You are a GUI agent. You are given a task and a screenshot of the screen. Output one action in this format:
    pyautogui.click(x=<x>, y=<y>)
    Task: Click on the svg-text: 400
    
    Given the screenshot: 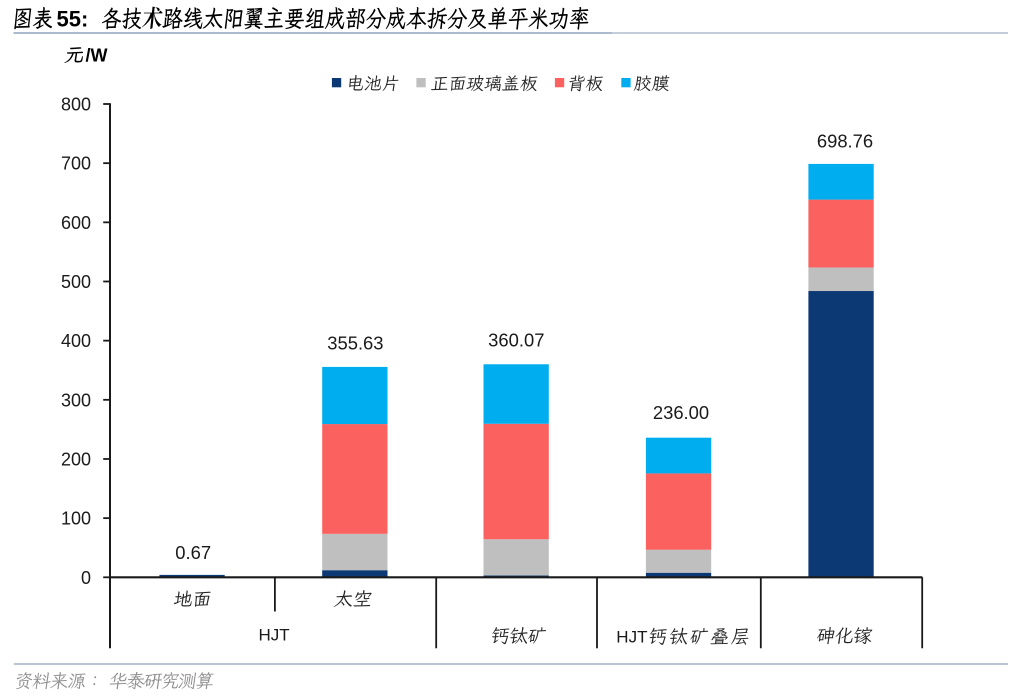 What is the action you would take?
    pyautogui.click(x=76, y=341)
    